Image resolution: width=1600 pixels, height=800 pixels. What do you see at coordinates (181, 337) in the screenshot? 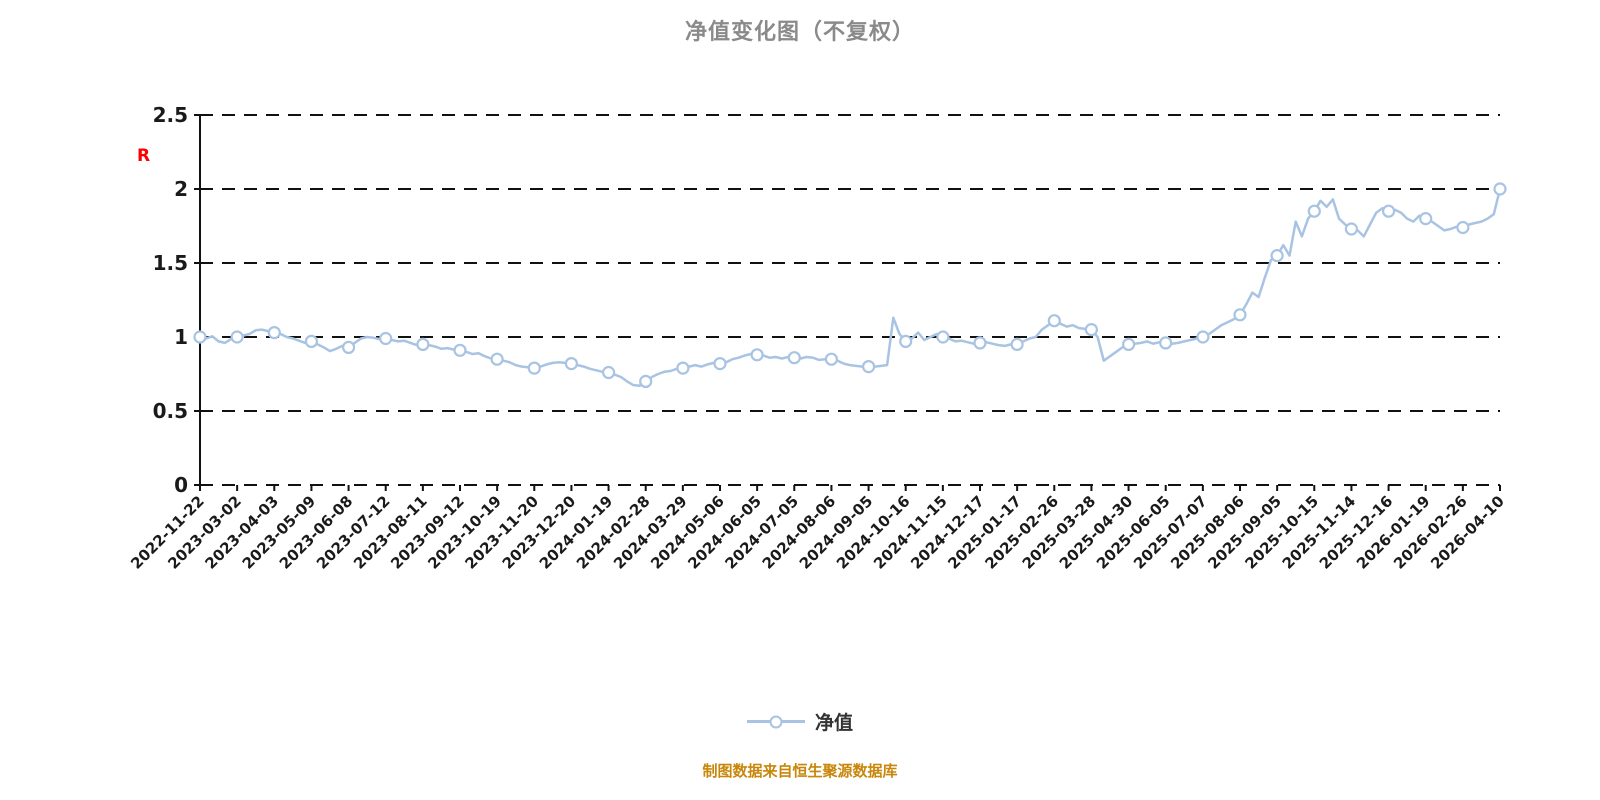
I see `svg-text: 1` at bounding box center [181, 337].